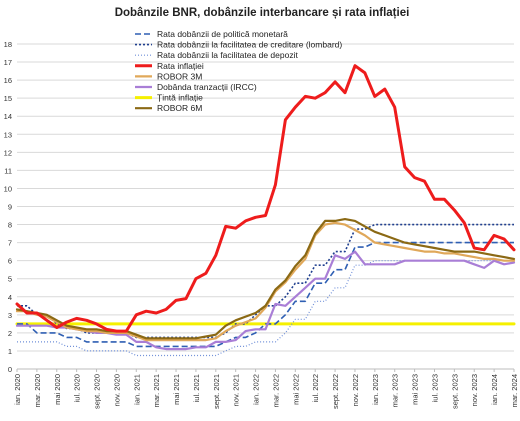 The height and width of the screenshot is (421, 520). Describe the element at coordinates (295, 389) in the screenshot. I see `x-tick-label: mai 2022` at that location.